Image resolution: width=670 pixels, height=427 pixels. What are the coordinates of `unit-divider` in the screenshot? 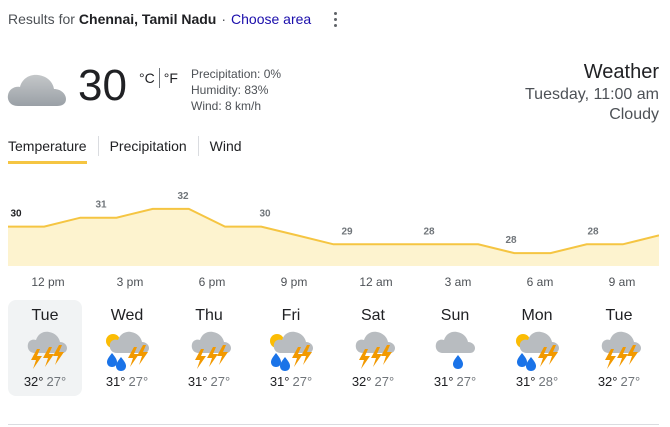 It's located at (159, 78).